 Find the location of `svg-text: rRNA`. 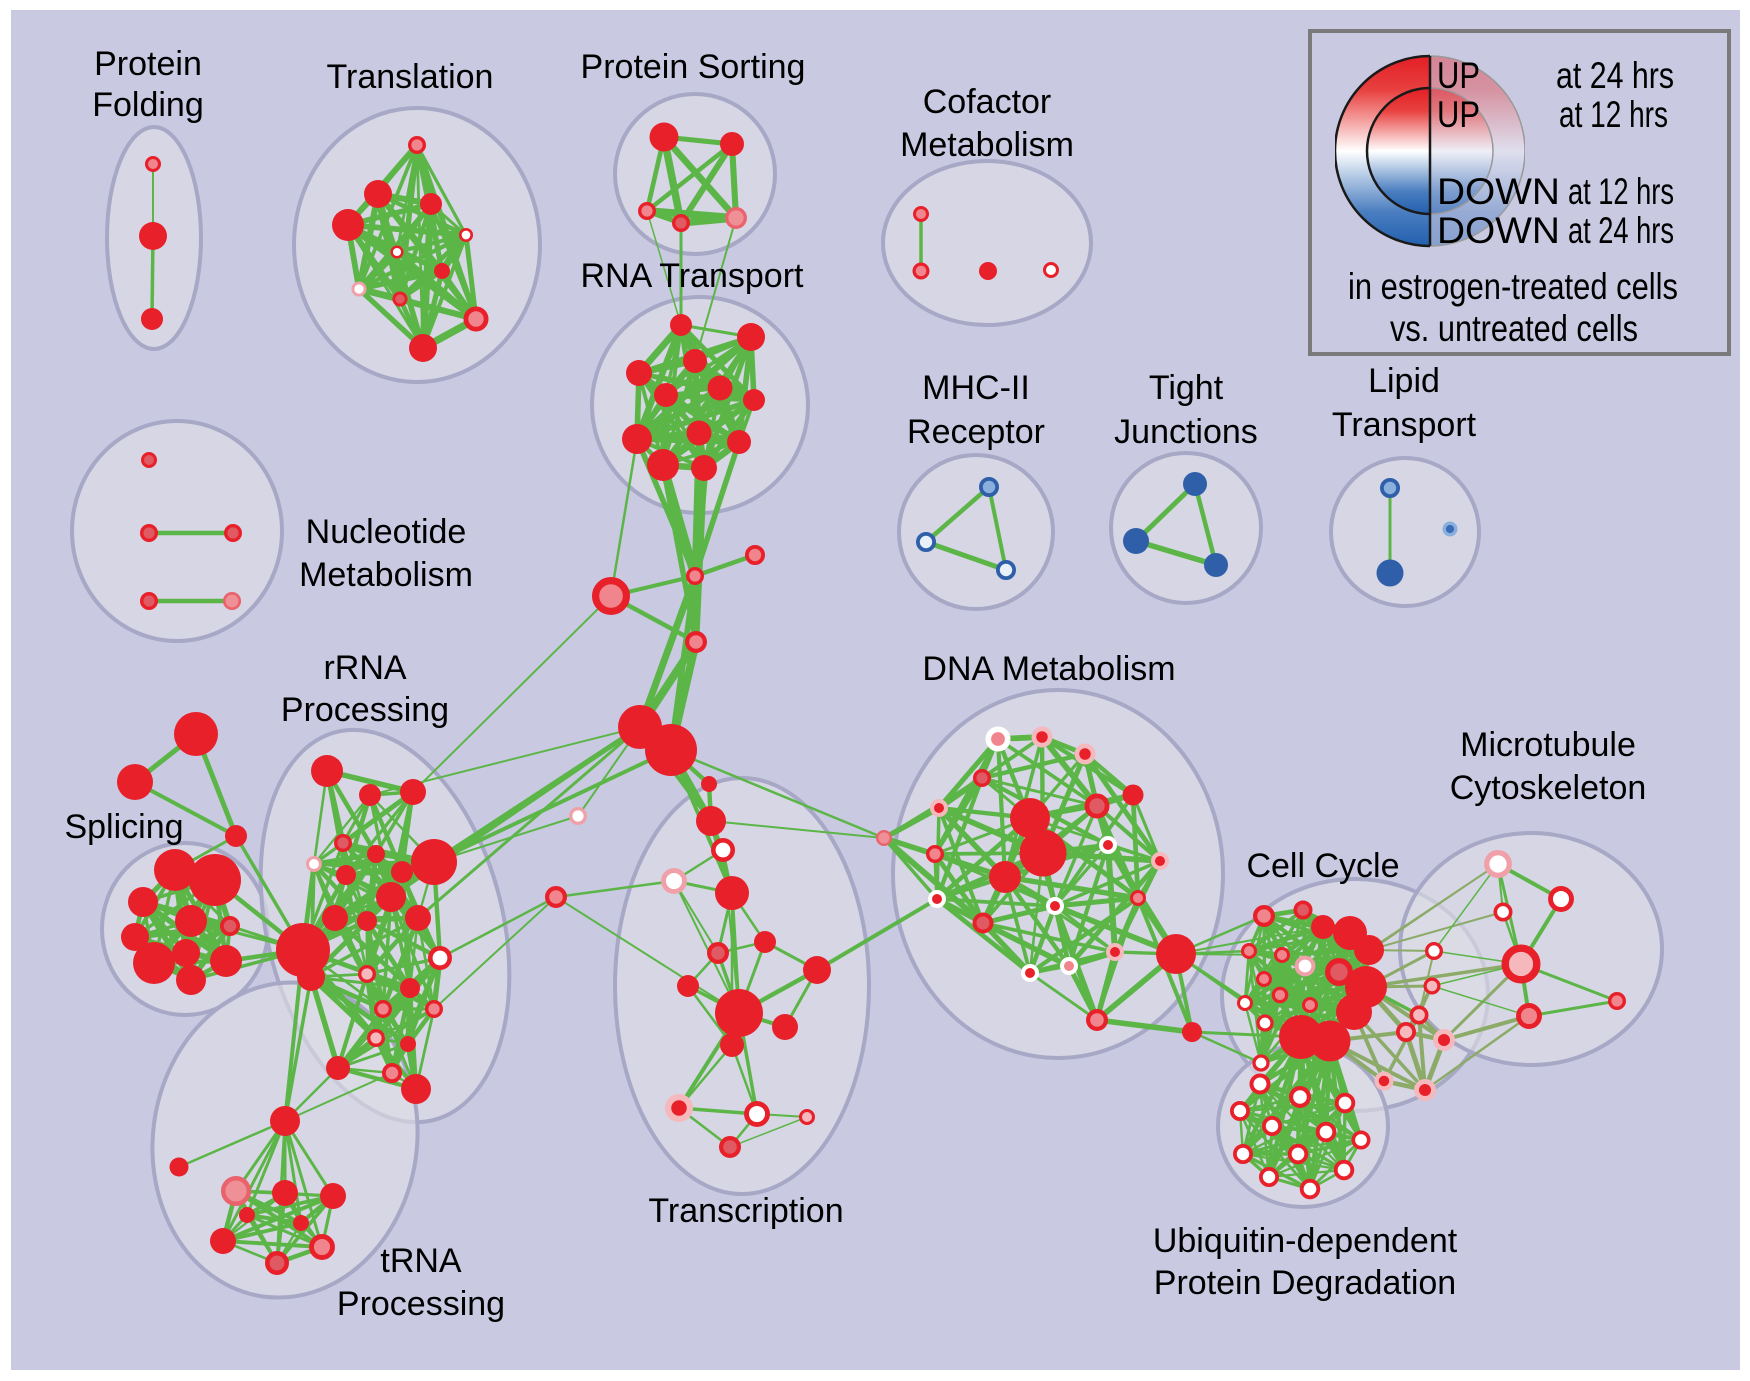

svg-text: rRNA is located at coordinates (364, 668).